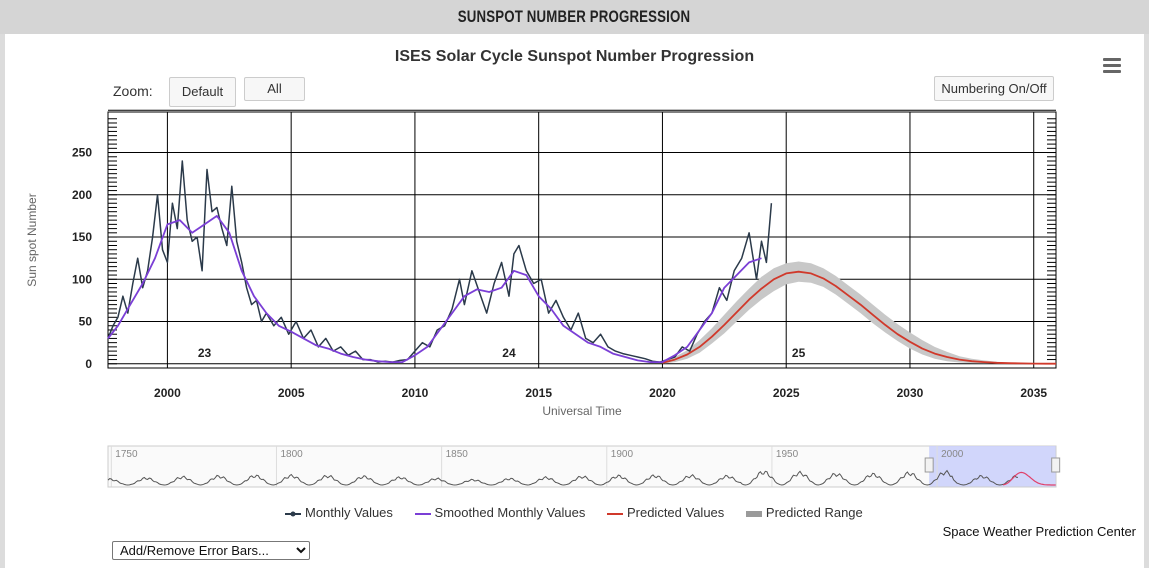  Describe the element at coordinates (82, 237) in the screenshot. I see `y-tick-label: 150` at that location.